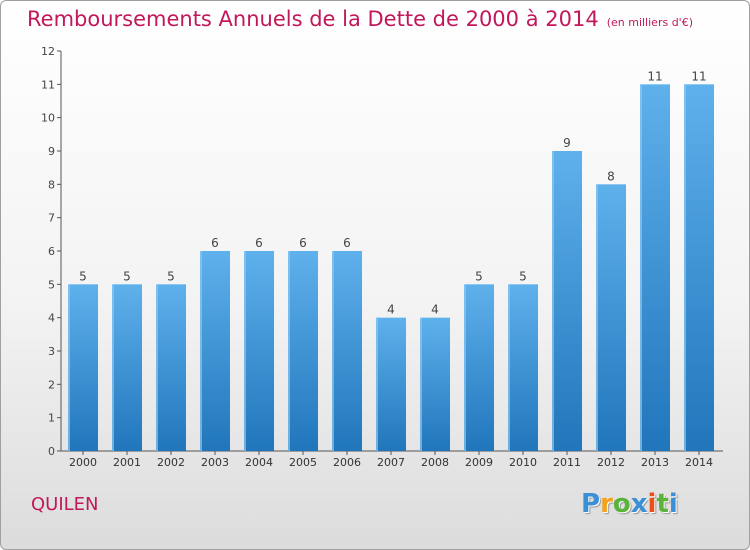  I want to click on y-tick-label: 12, so click(48, 51).